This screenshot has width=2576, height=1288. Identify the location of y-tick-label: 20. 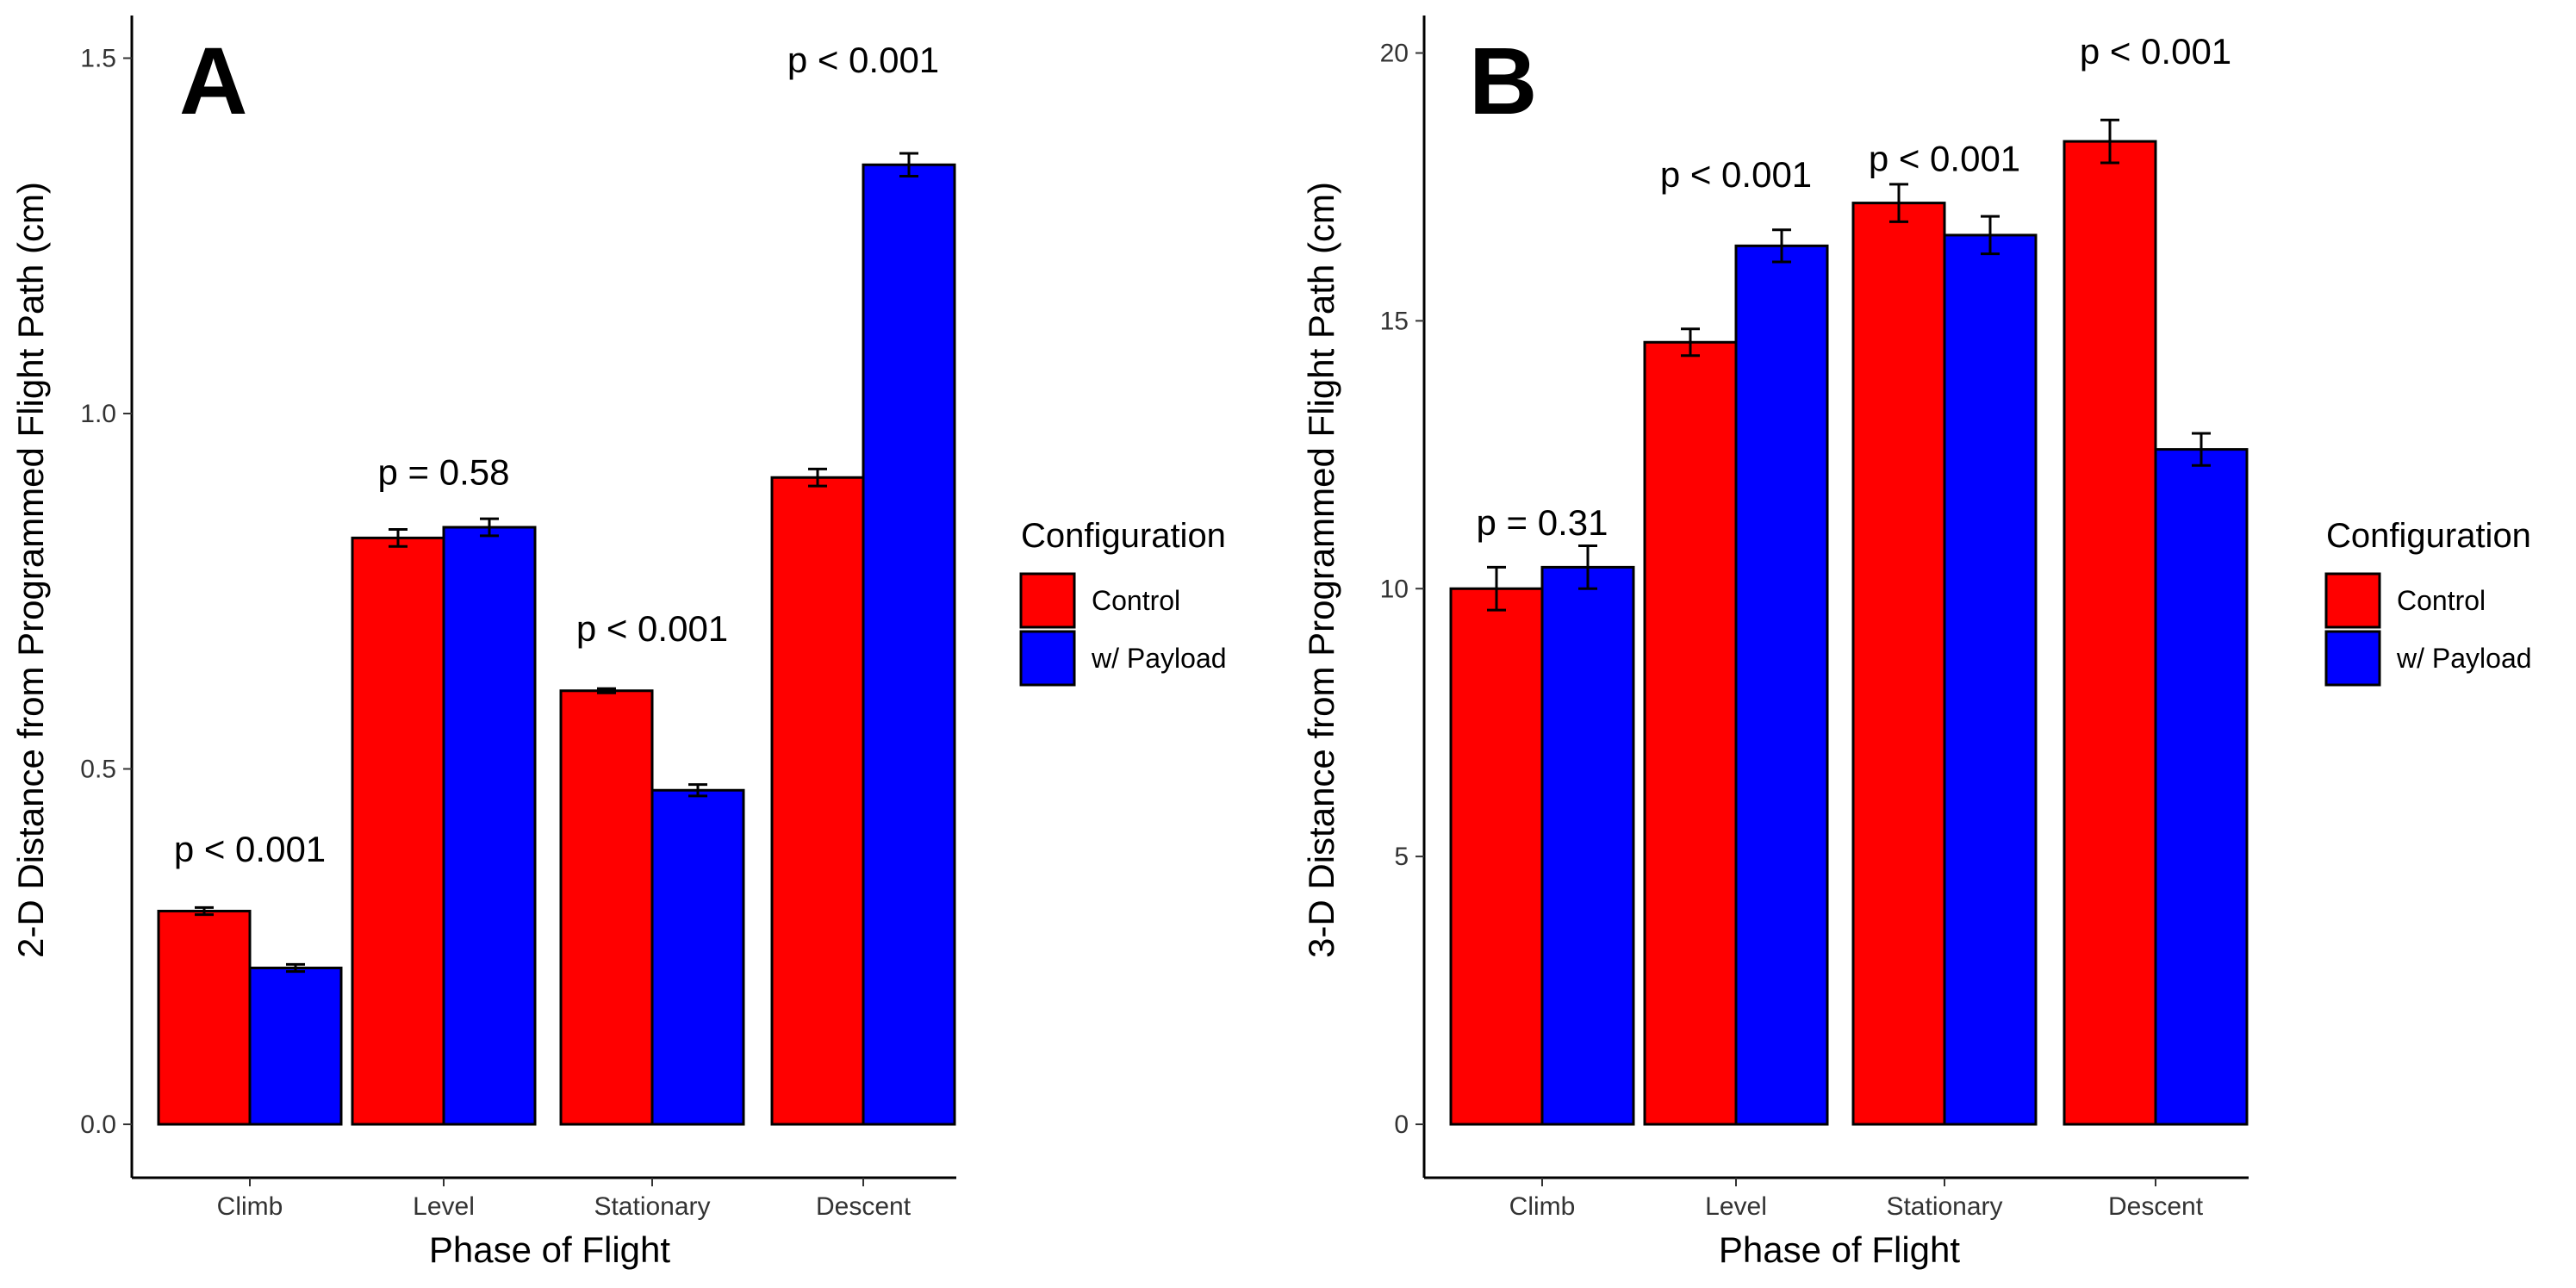
(1395, 54).